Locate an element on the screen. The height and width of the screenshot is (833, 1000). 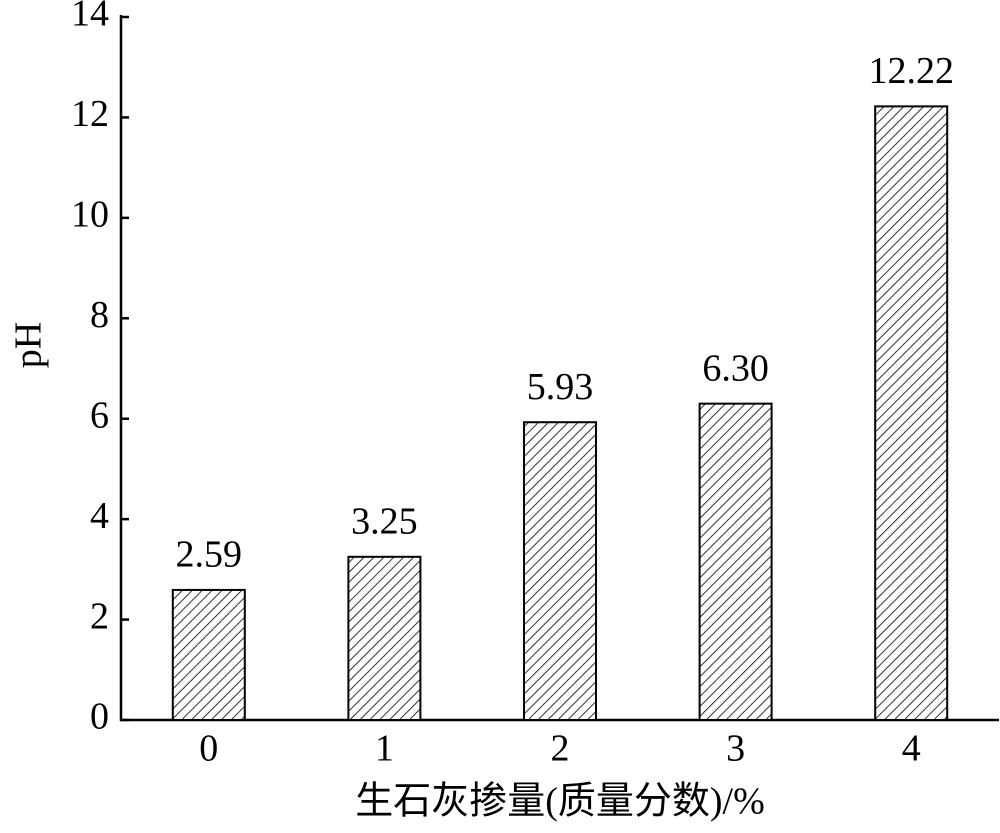
y-axis-label: pH is located at coordinates (29, 345).